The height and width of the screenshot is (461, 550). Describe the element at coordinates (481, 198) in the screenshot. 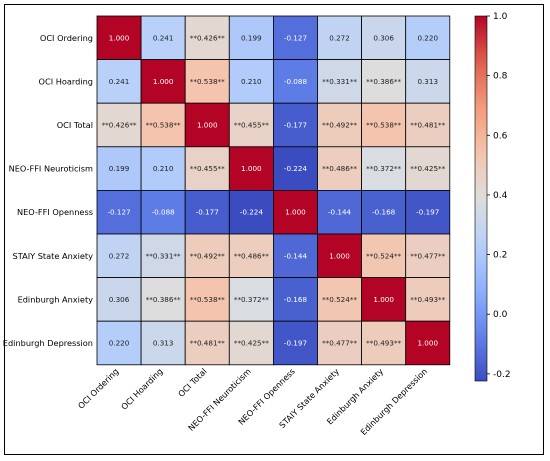

I see `colorbar-gradient` at that location.